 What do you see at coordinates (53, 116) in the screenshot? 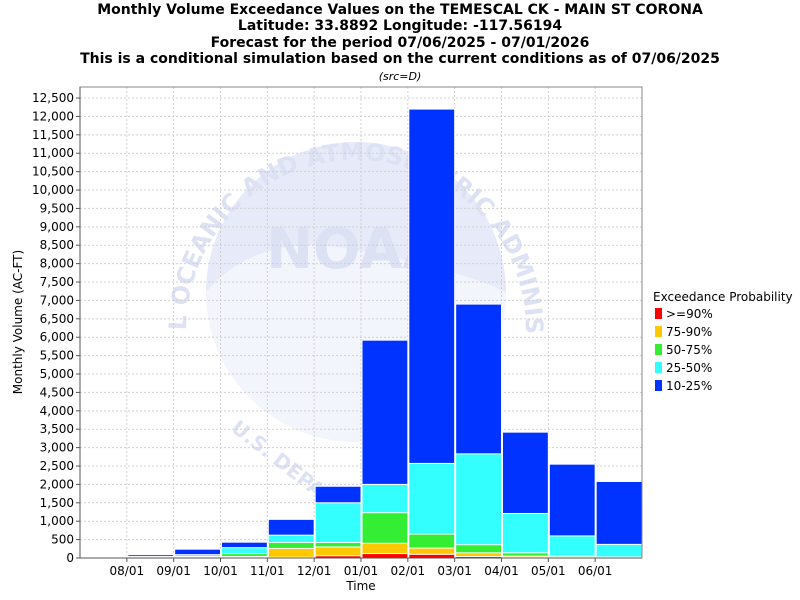
I see `y-tick-label: 12,000` at bounding box center [53, 116].